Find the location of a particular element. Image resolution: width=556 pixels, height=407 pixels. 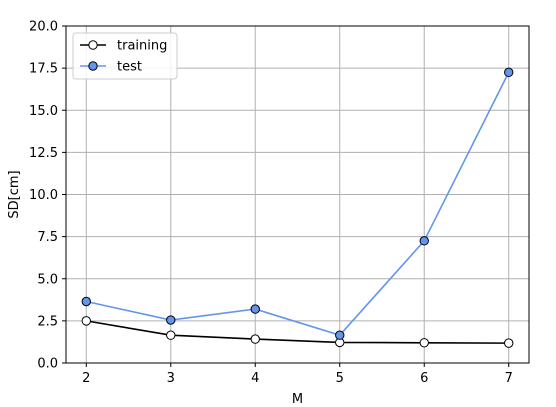

x-tick-label: 2 is located at coordinates (86, 378).